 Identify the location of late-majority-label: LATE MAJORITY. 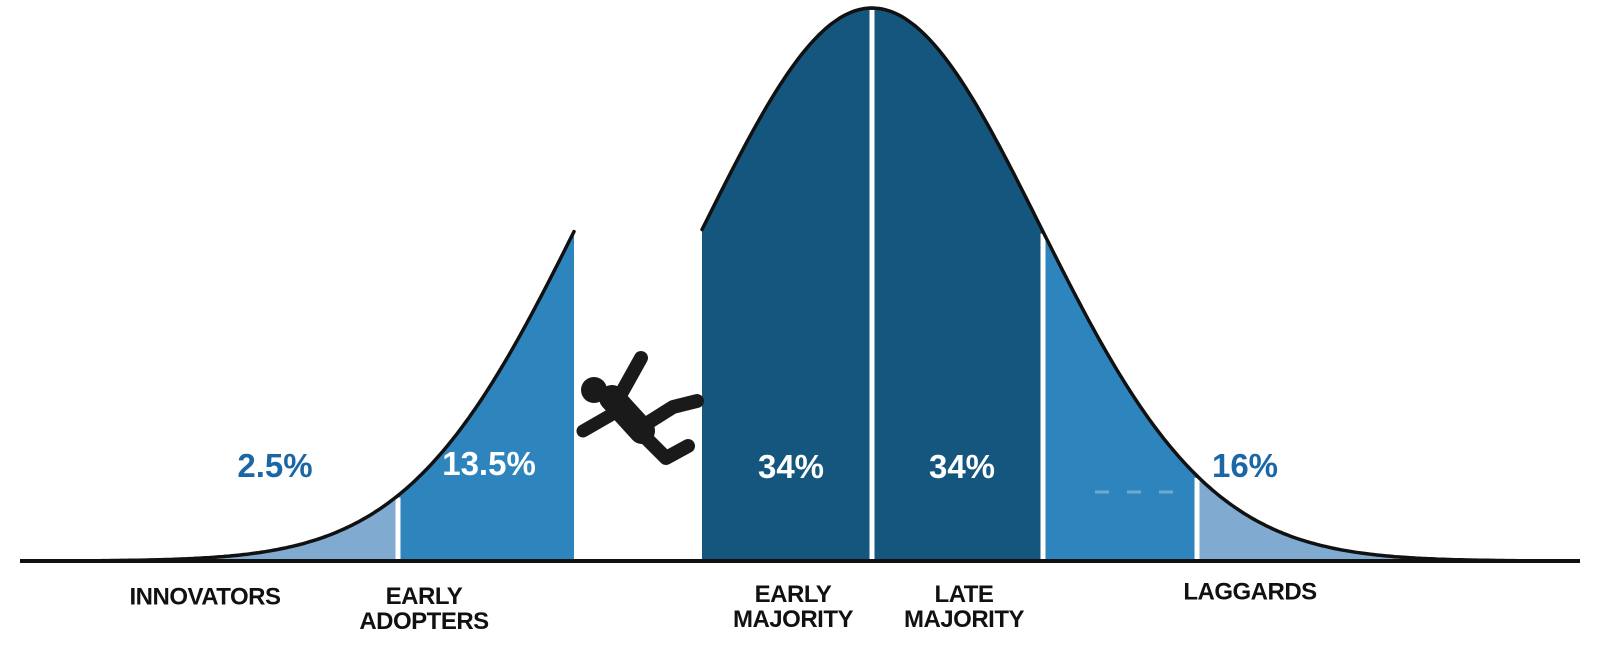
(964, 607).